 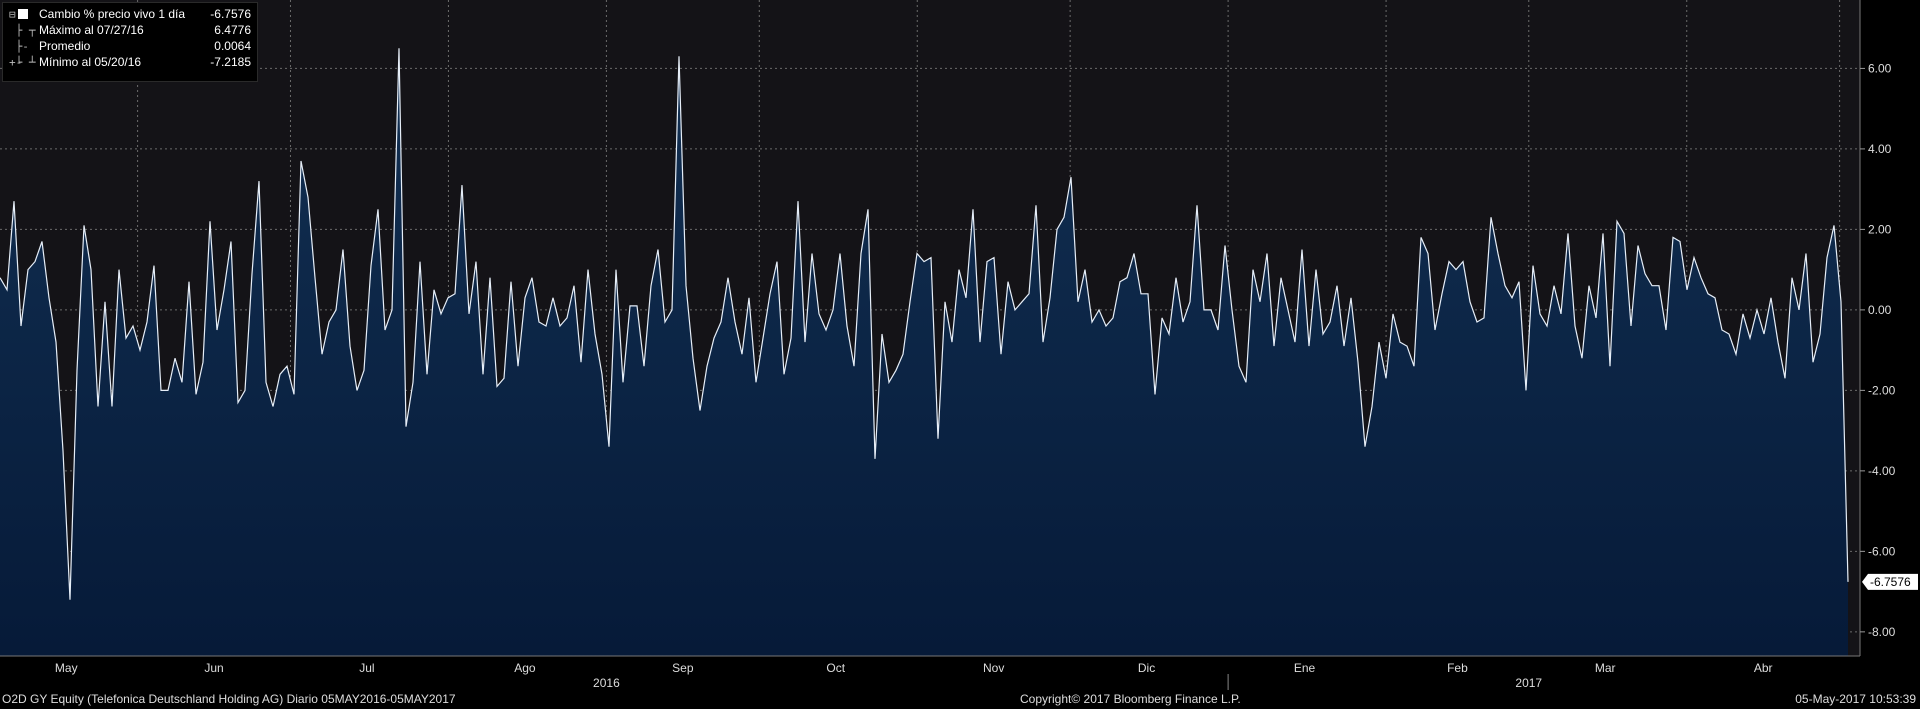 I want to click on x-month-label: Ago, so click(x=525, y=668).